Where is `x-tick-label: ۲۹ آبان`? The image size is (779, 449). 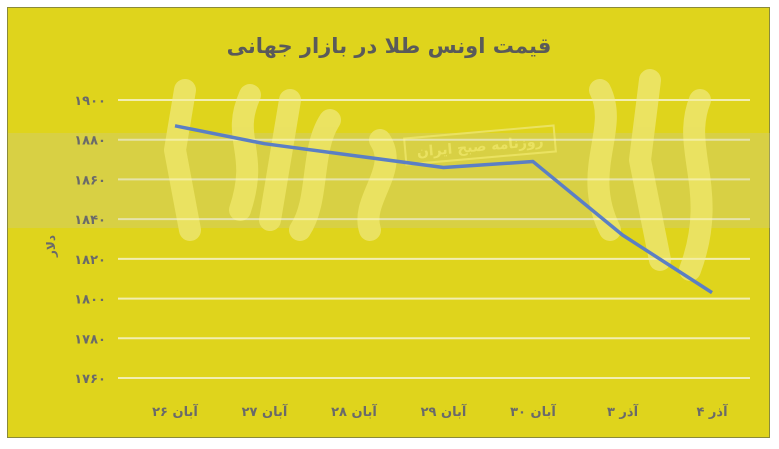 x-tick-label: ۲۹ آبان is located at coordinates (444, 411).